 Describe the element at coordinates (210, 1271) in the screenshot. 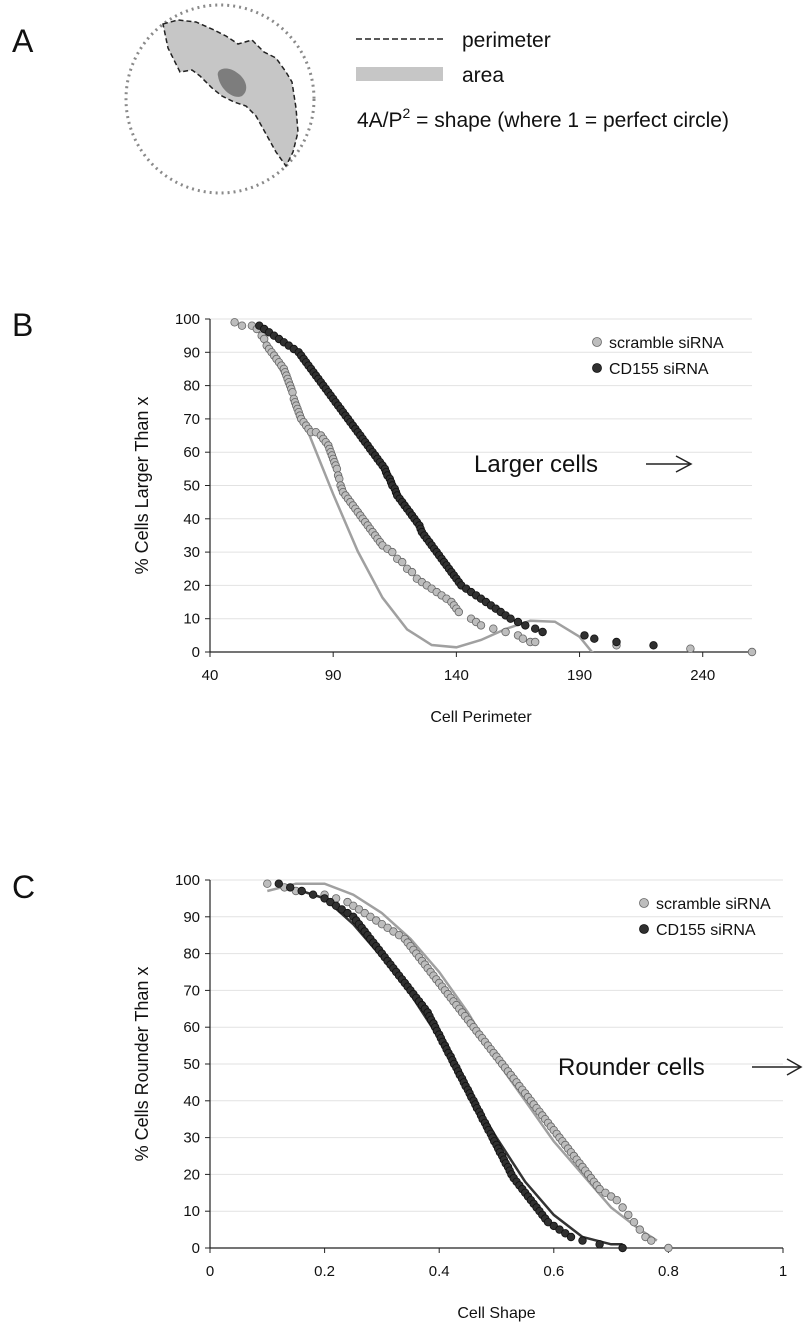

I see `x-tick-label: 0` at that location.